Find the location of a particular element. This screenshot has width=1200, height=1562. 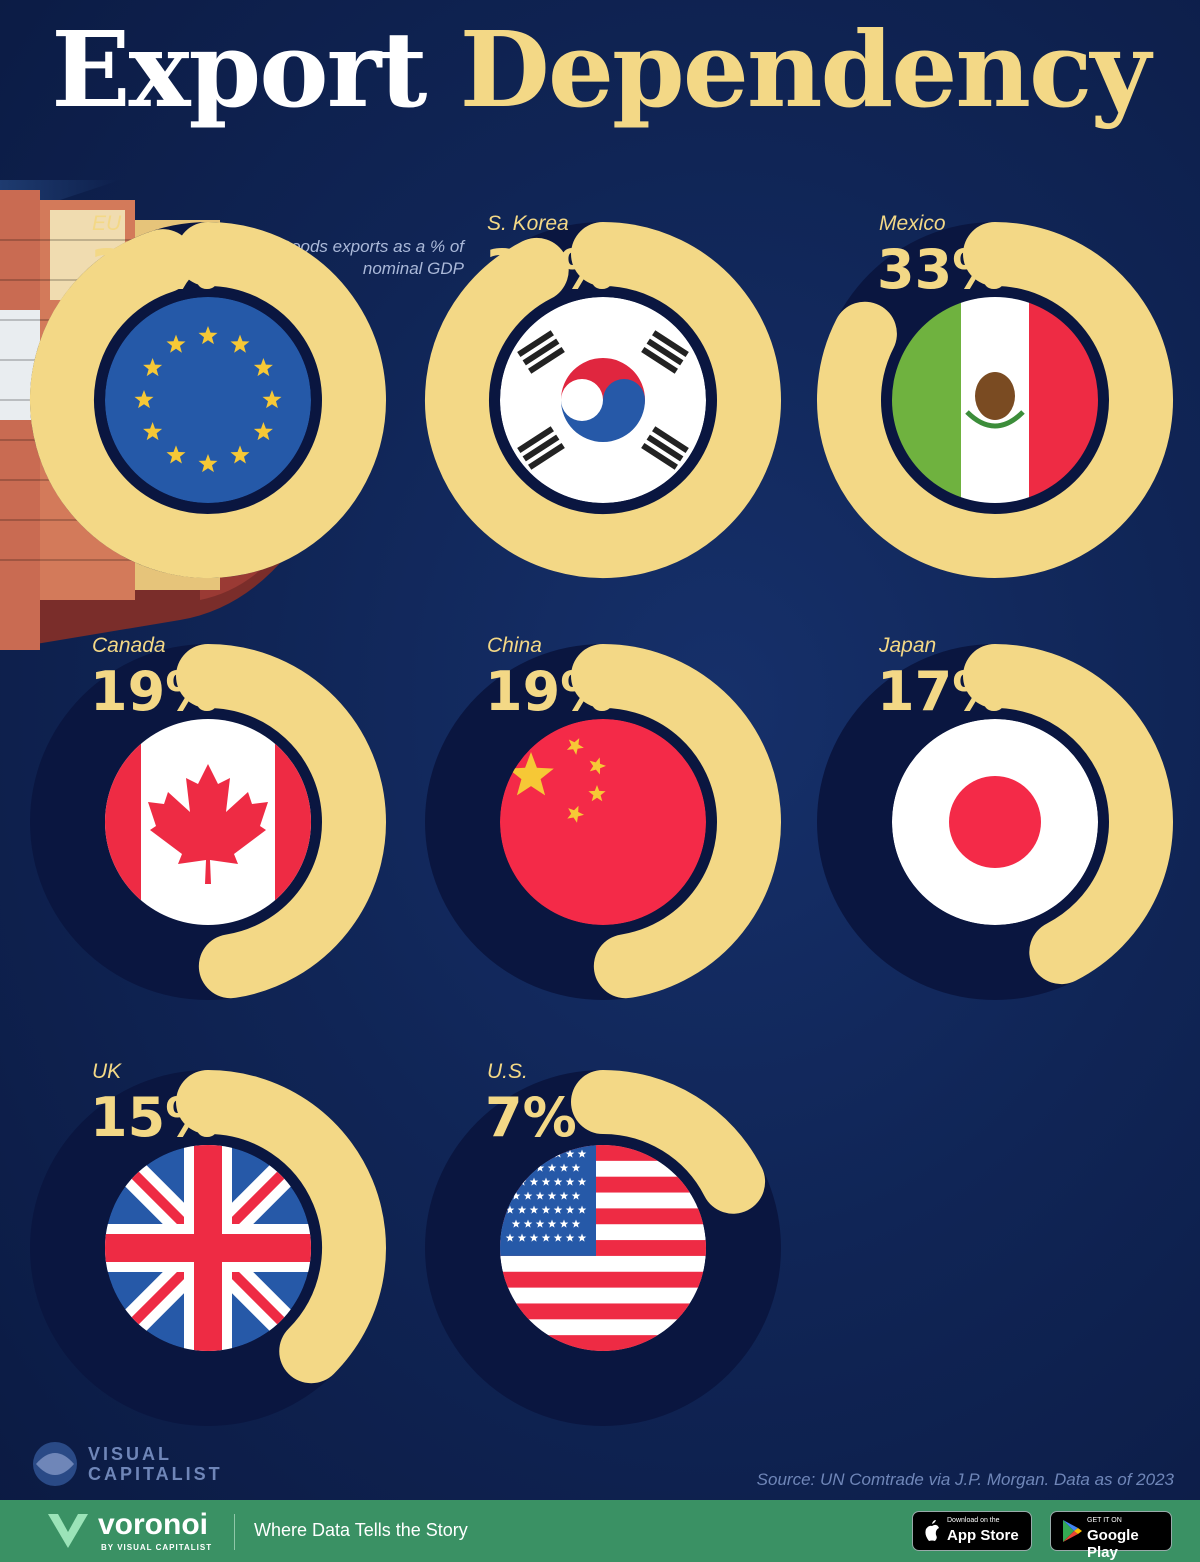

chart-item-s-korea: S. Korea 37% is located at coordinates (603, 395).